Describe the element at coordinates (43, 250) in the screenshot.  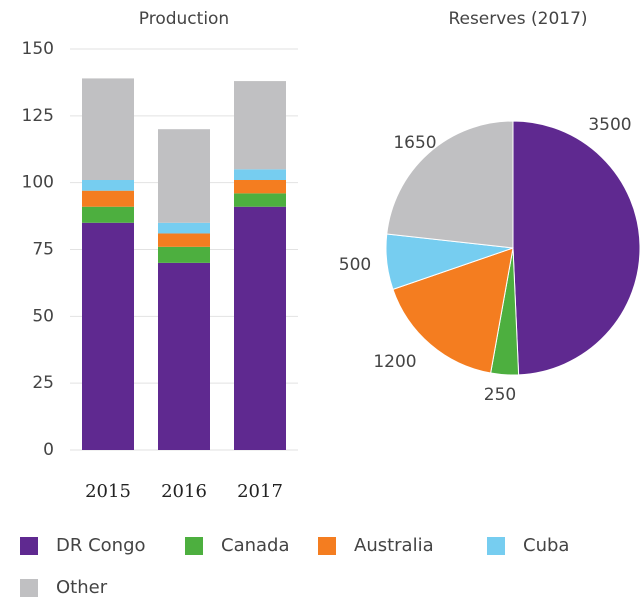
I see `y-tick-label: 75` at that location.